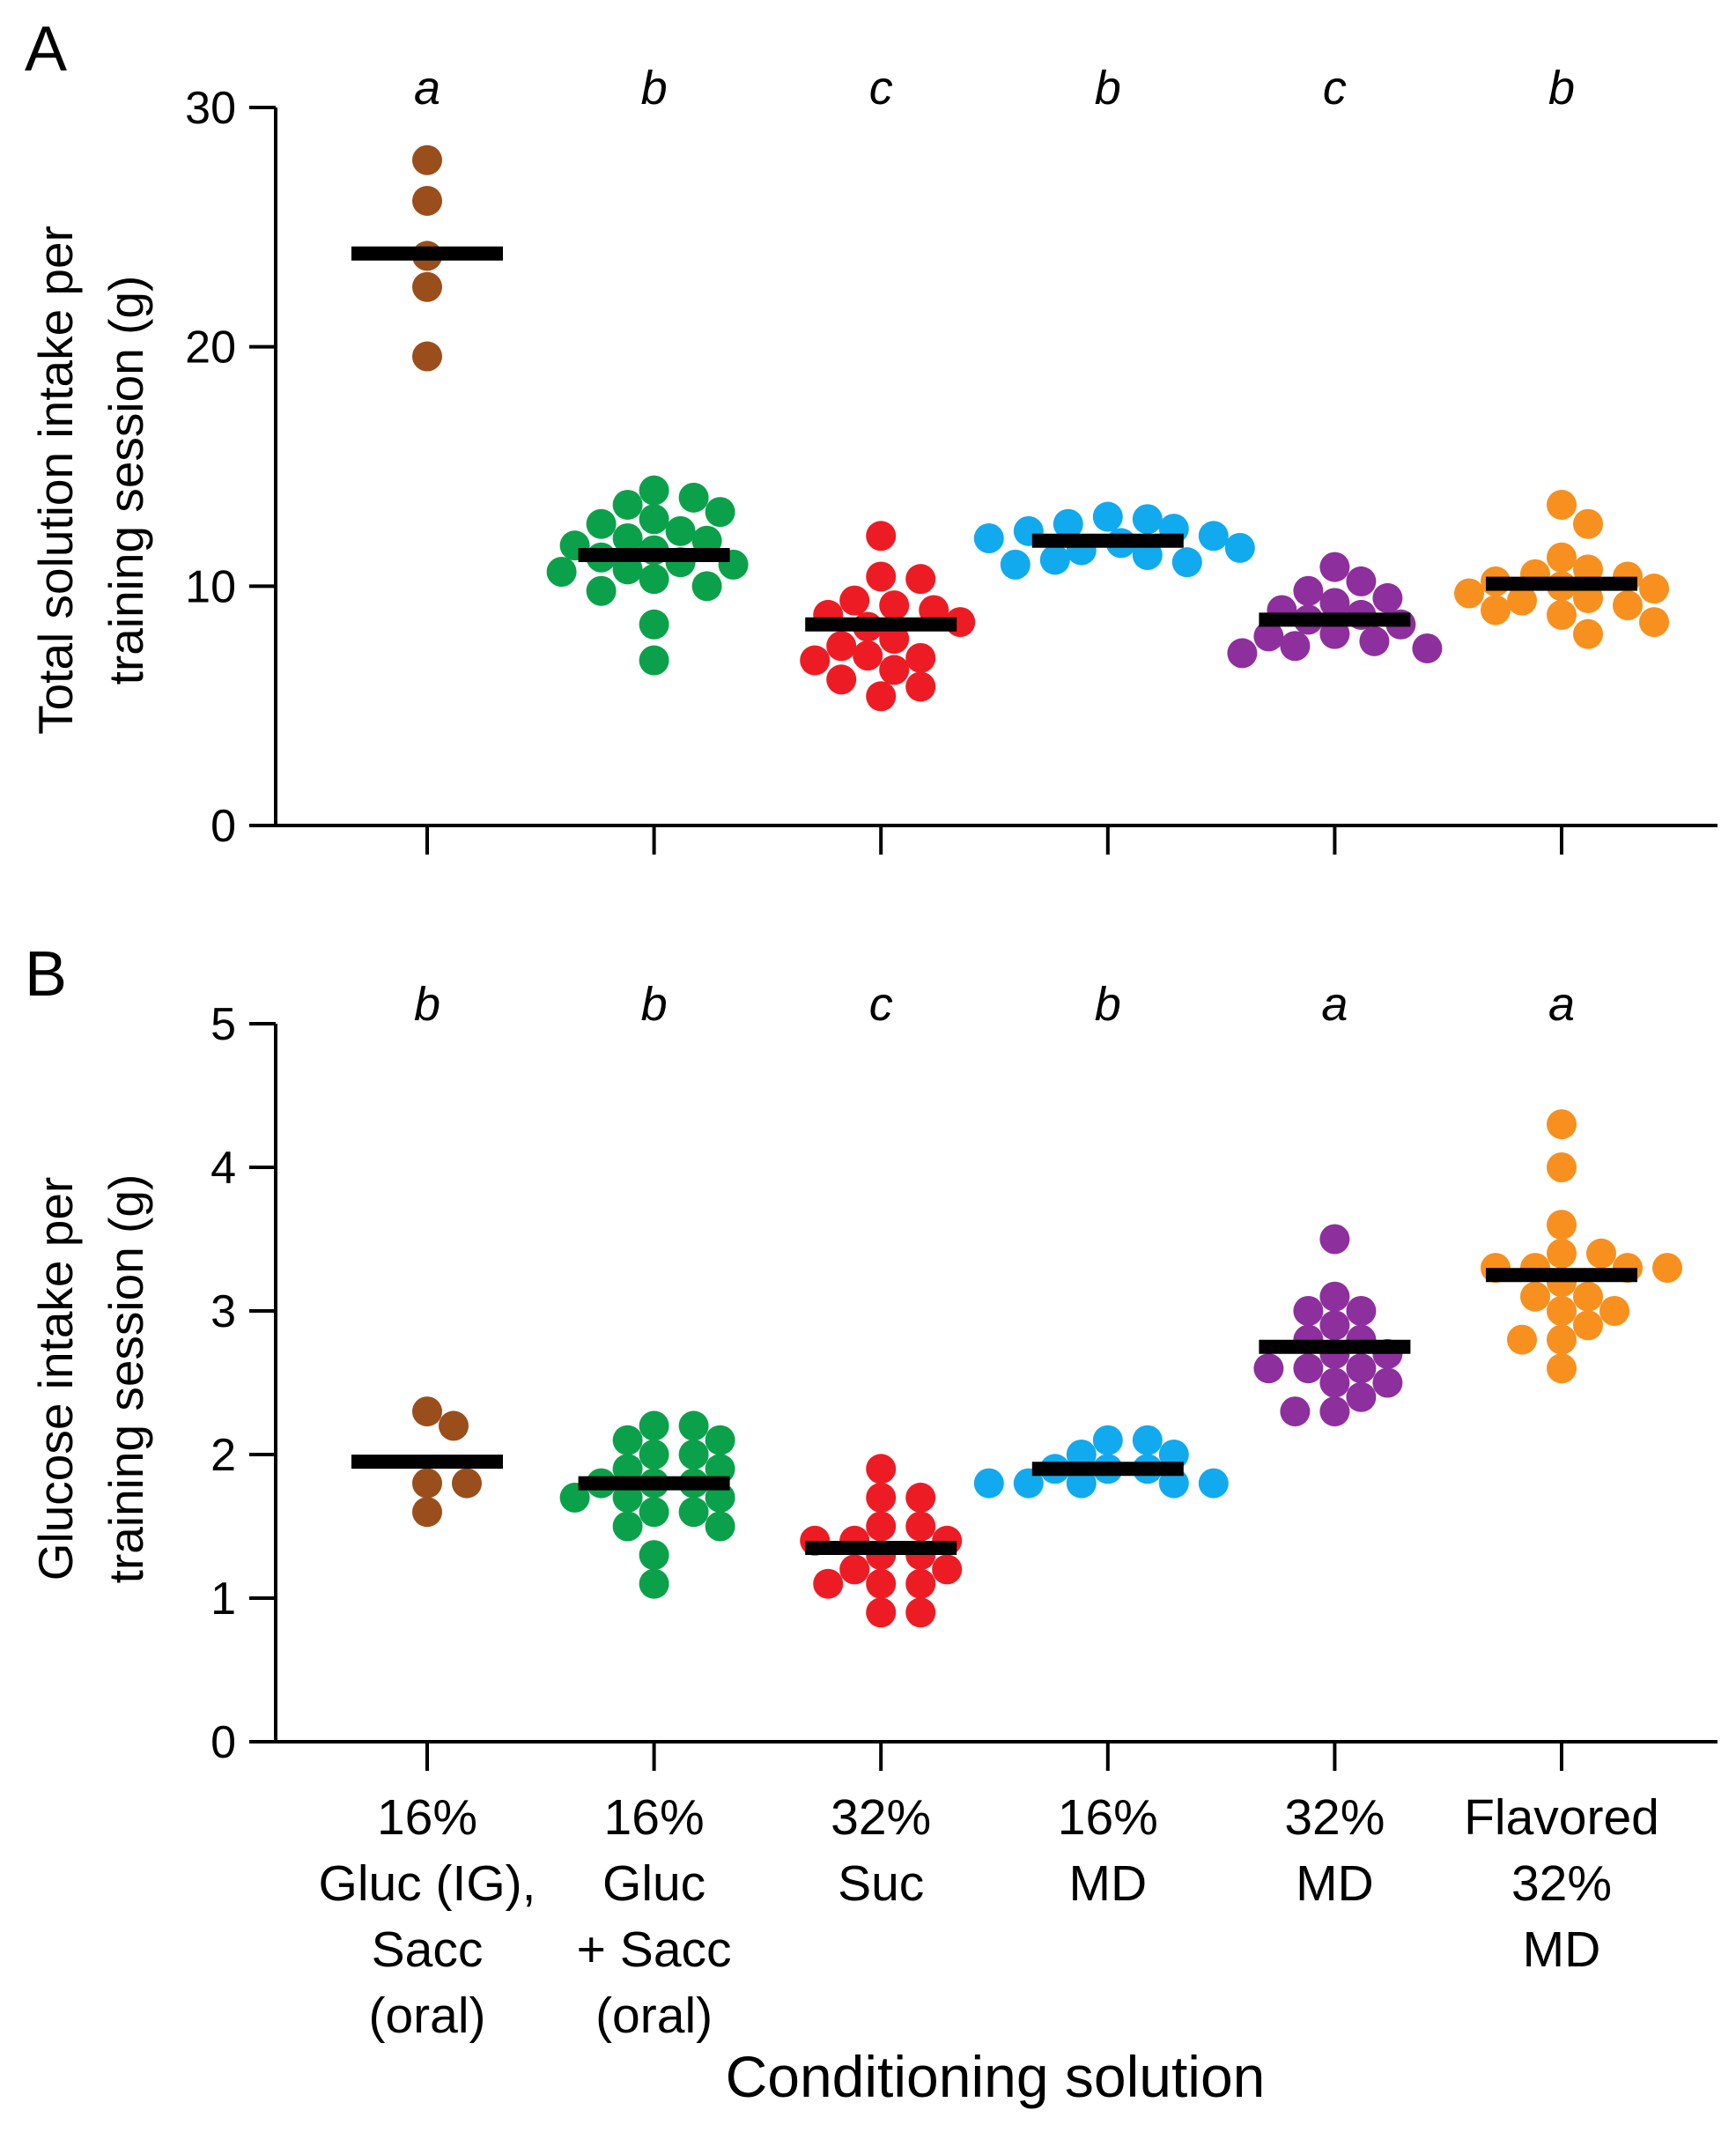  I want to click on panel-b-y-tick-label: 3, so click(223, 1311).